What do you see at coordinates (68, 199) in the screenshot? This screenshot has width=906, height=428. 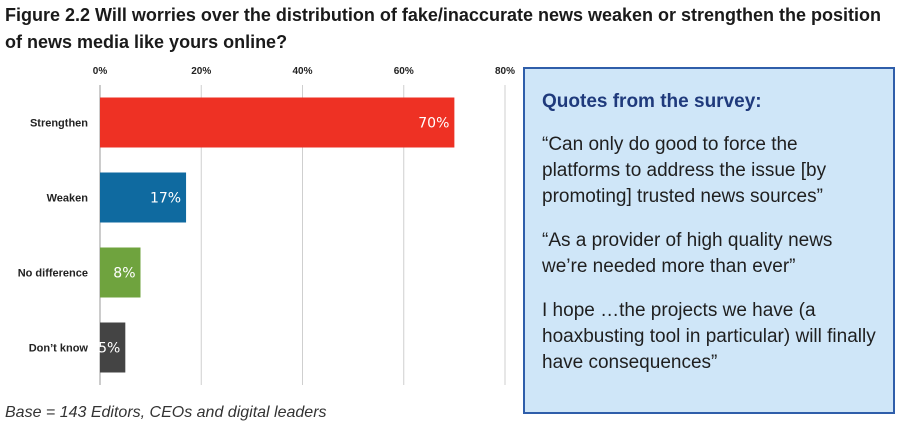 I see `category-label: Weaken` at bounding box center [68, 199].